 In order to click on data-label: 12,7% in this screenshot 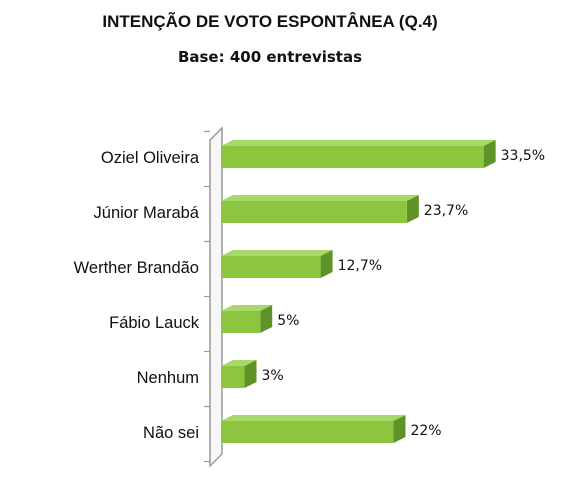, I will do `click(360, 266)`.